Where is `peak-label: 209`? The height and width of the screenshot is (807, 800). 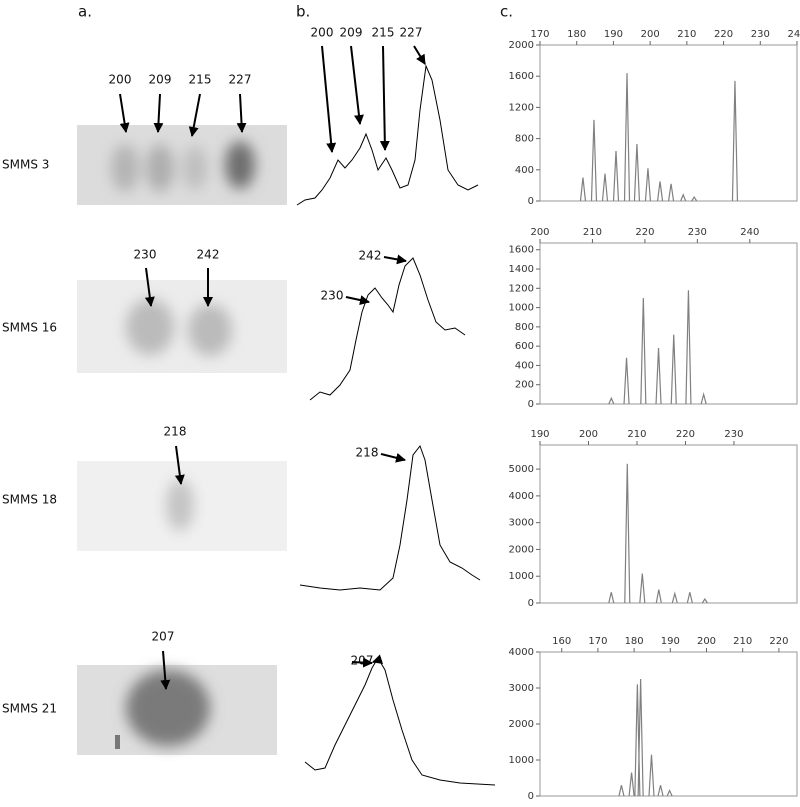
peak-label: 209 is located at coordinates (351, 33).